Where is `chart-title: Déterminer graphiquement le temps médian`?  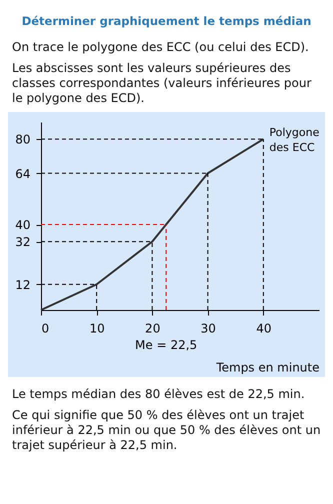 chart-title: Déterminer graphiquement le temps médian is located at coordinates (166, 21).